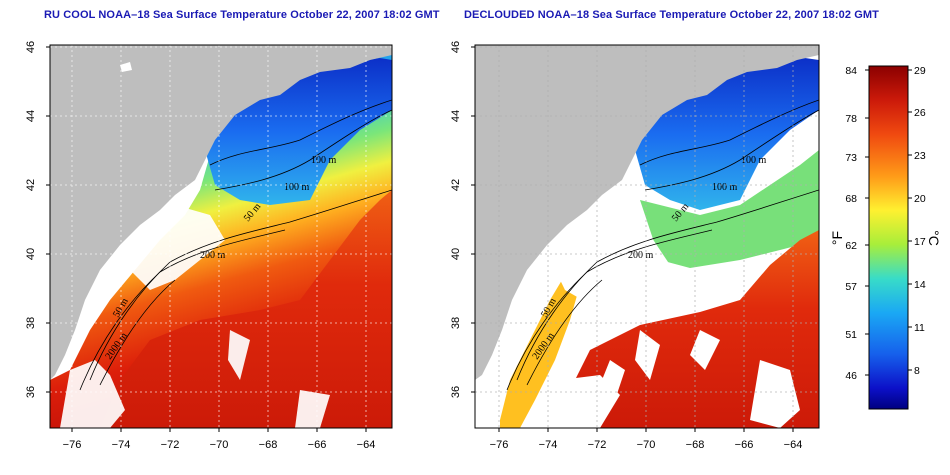  Describe the element at coordinates (213, 255) in the screenshot. I see `left-contour-label: 200 m` at that location.